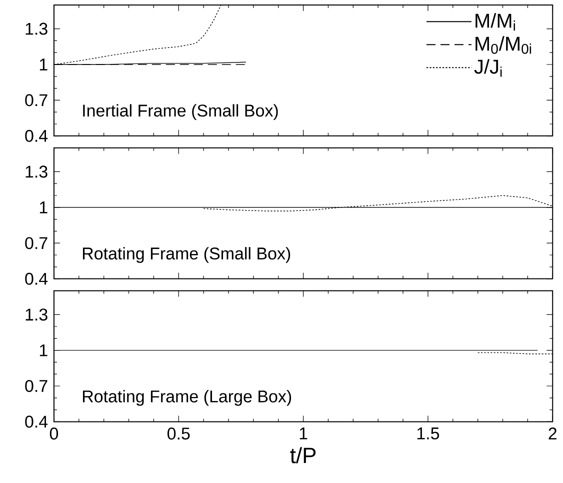 Image resolution: width=563 pixels, height=483 pixels. Describe the element at coordinates (186, 255) in the screenshot. I see `annotation: Rotating Frame (Small Box)` at that location.